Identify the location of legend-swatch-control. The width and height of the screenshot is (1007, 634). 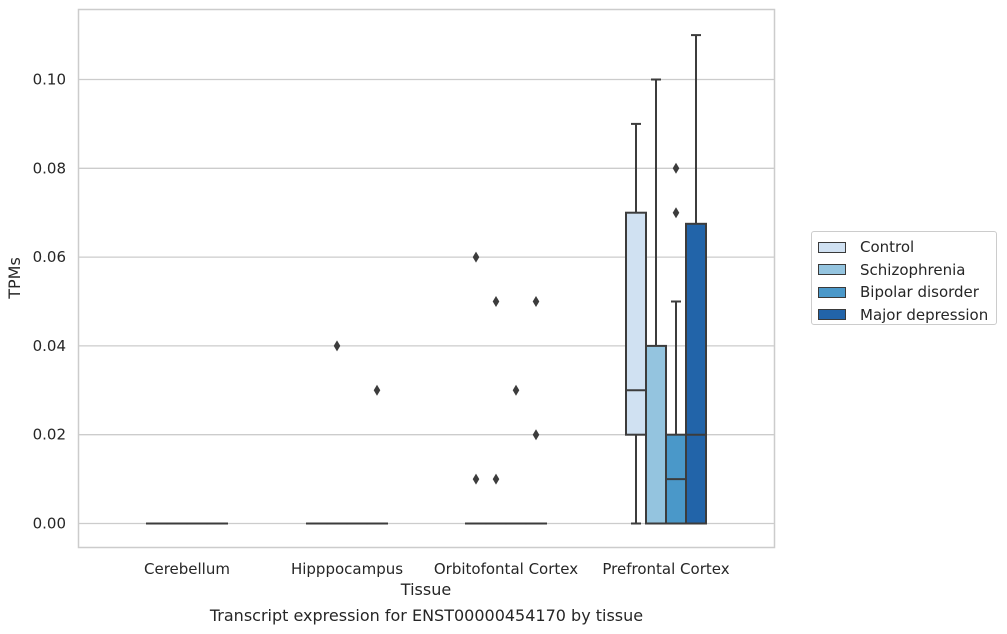
(832, 247).